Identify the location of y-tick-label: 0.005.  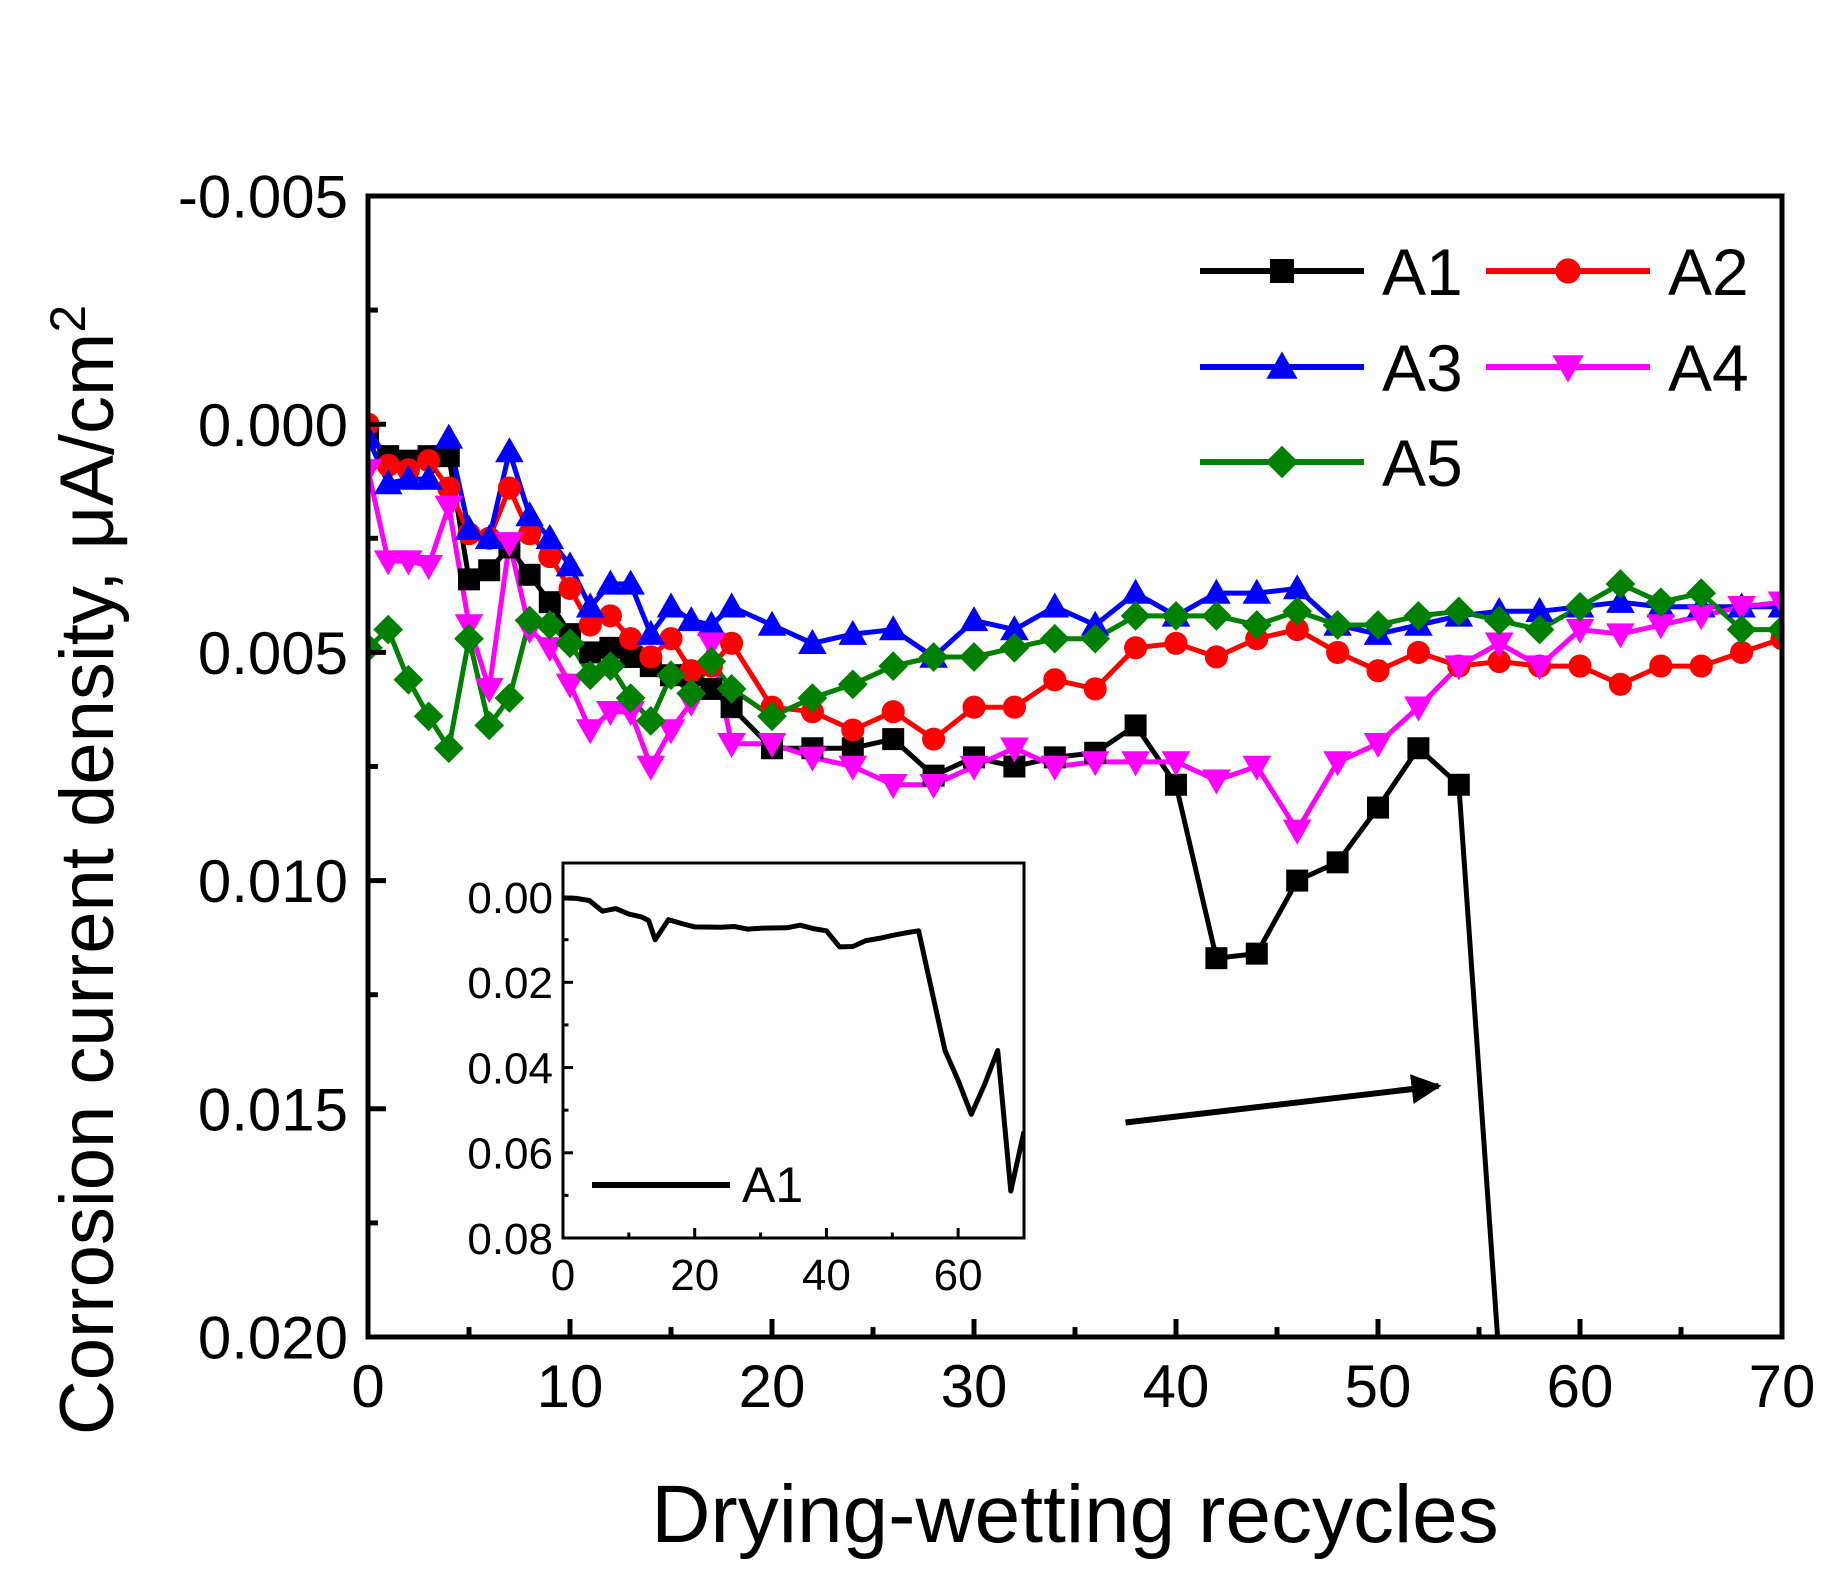
(273, 653).